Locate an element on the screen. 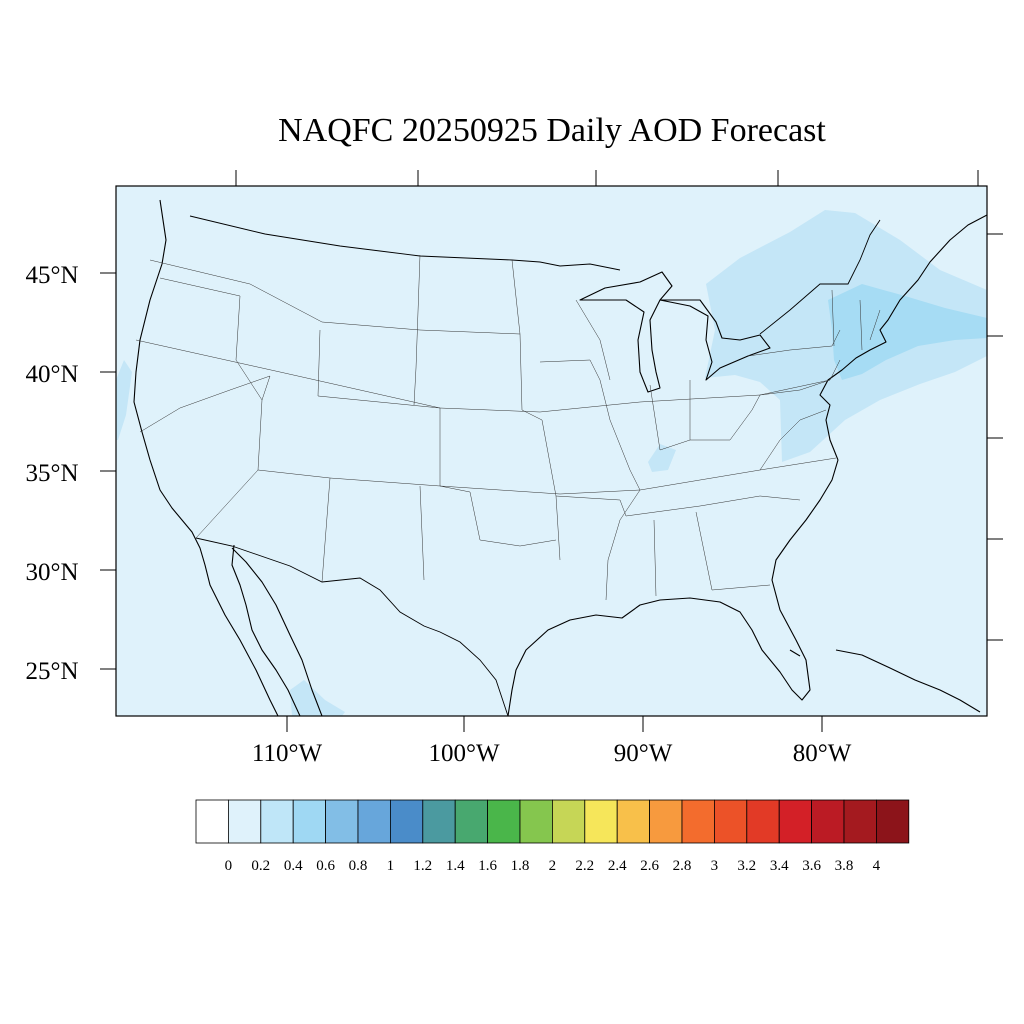 The width and height of the screenshot is (1024, 1024). colorbar-level-label: 1.8 is located at coordinates (520, 866).